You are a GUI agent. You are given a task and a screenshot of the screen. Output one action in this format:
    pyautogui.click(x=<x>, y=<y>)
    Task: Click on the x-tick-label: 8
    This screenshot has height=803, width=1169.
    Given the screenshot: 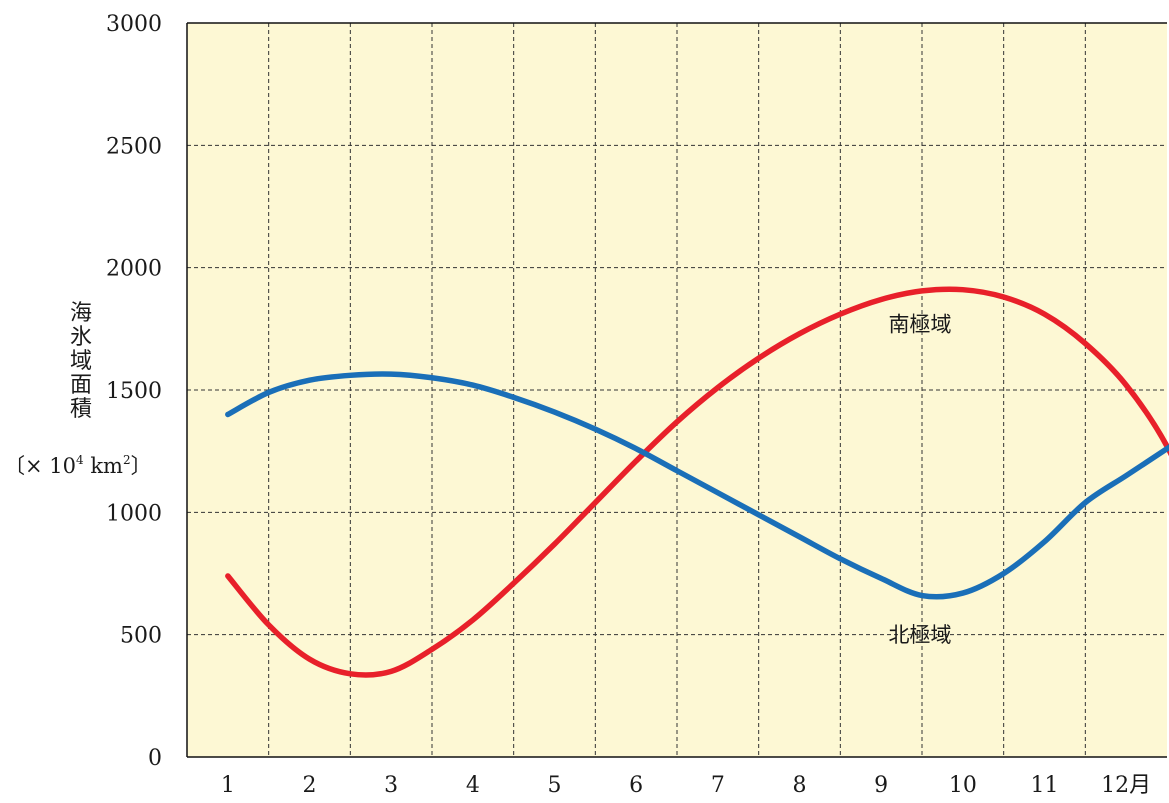 What is the action you would take?
    pyautogui.click(x=800, y=785)
    